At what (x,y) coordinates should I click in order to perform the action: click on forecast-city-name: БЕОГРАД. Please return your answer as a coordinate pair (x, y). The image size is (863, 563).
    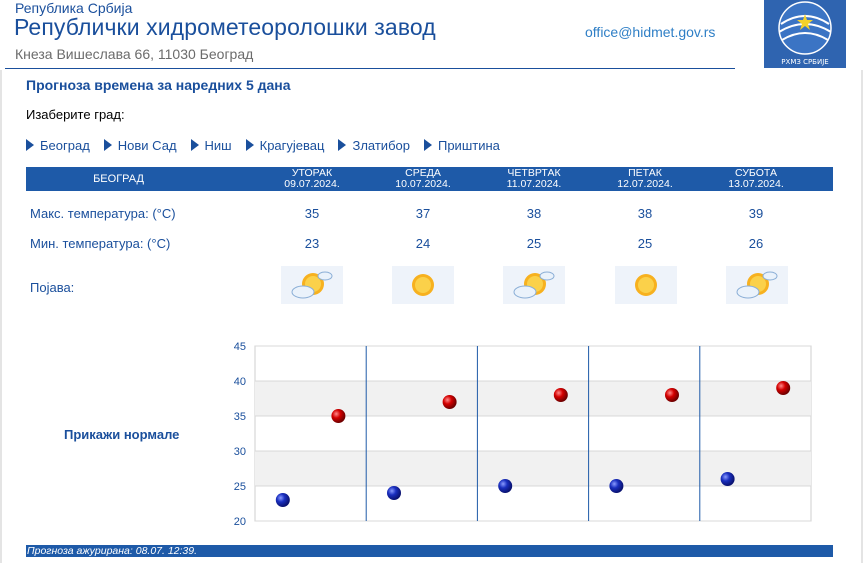
    Looking at the image, I should click on (118, 179).